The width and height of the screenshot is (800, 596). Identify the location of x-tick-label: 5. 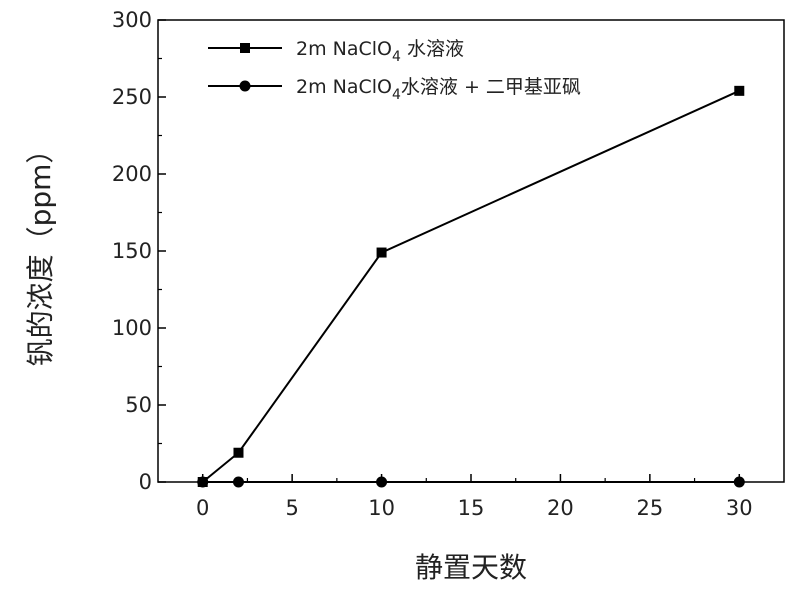
(291, 508).